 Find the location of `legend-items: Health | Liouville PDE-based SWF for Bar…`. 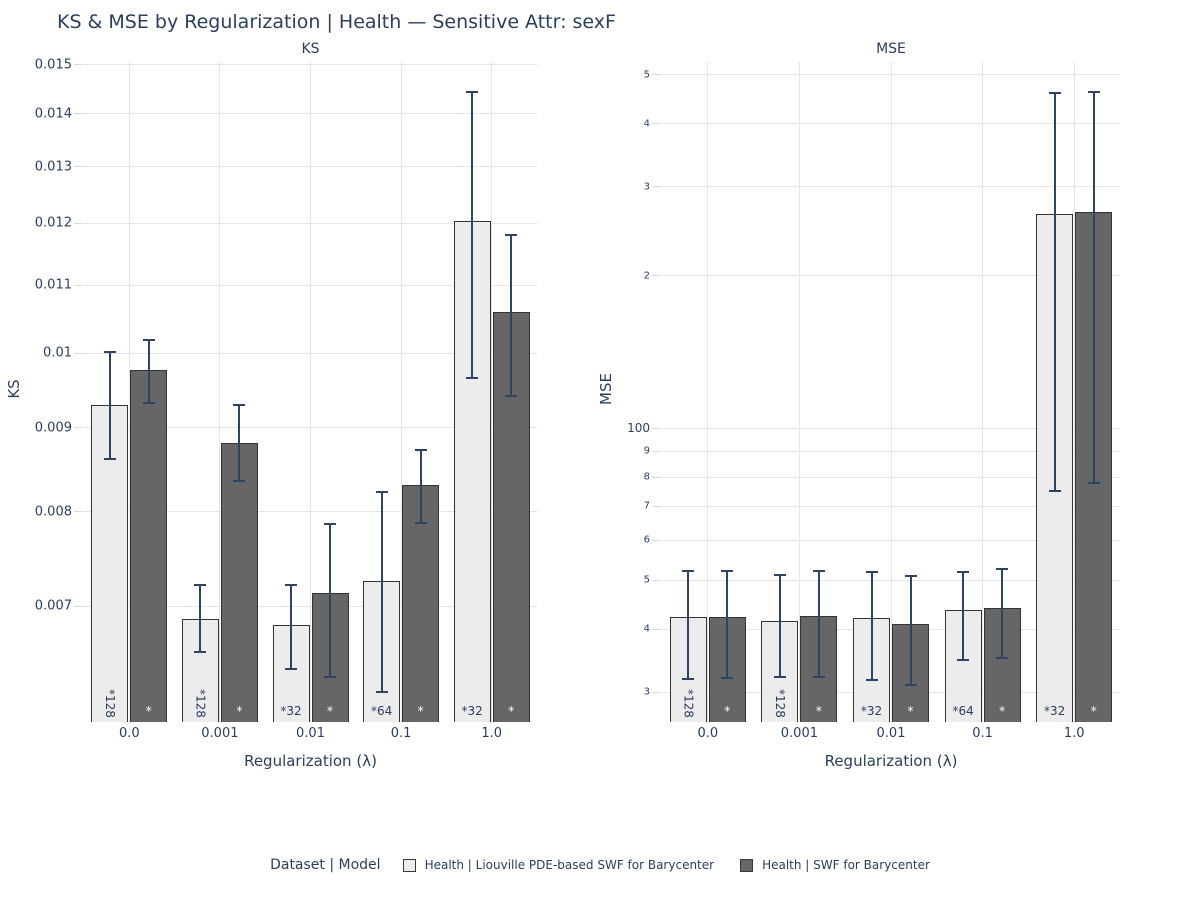

legend-items: Health | Liouville PDE-based SWF for Bar… is located at coordinates (666, 865).